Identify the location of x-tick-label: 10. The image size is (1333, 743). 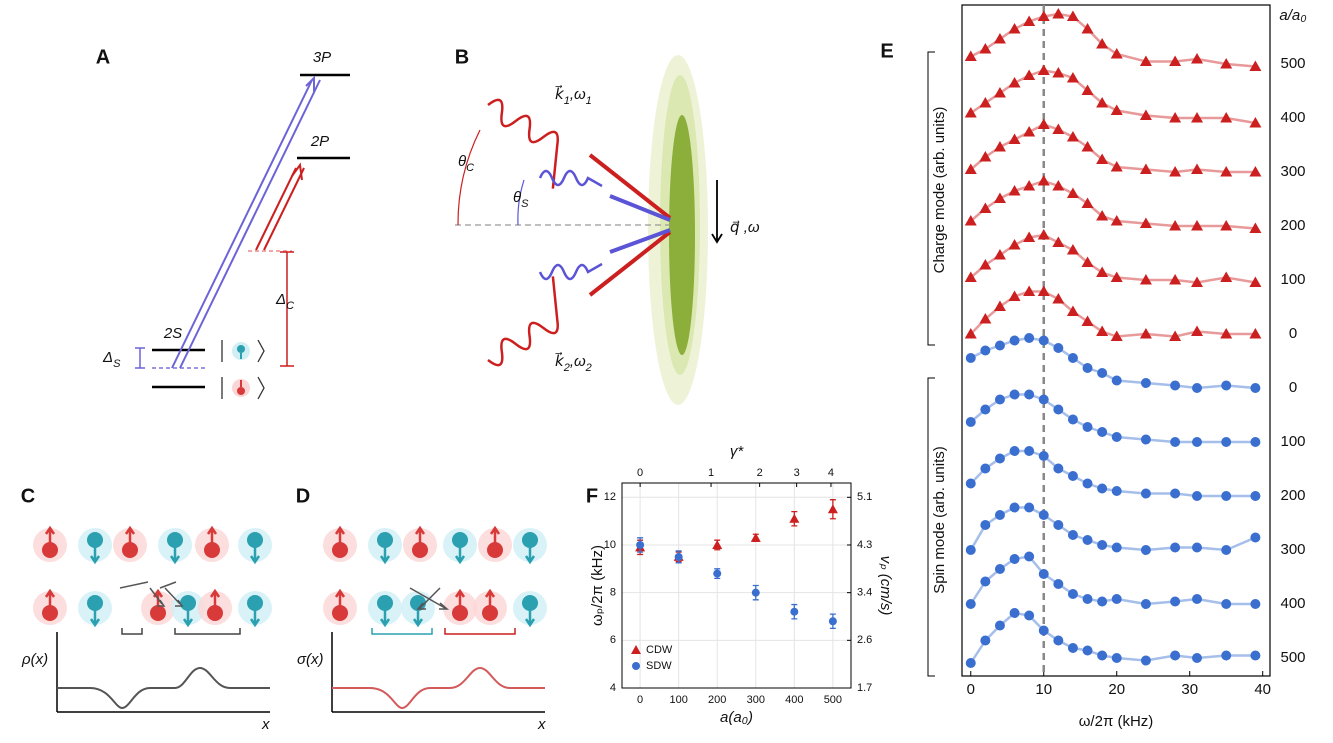
(1043, 689).